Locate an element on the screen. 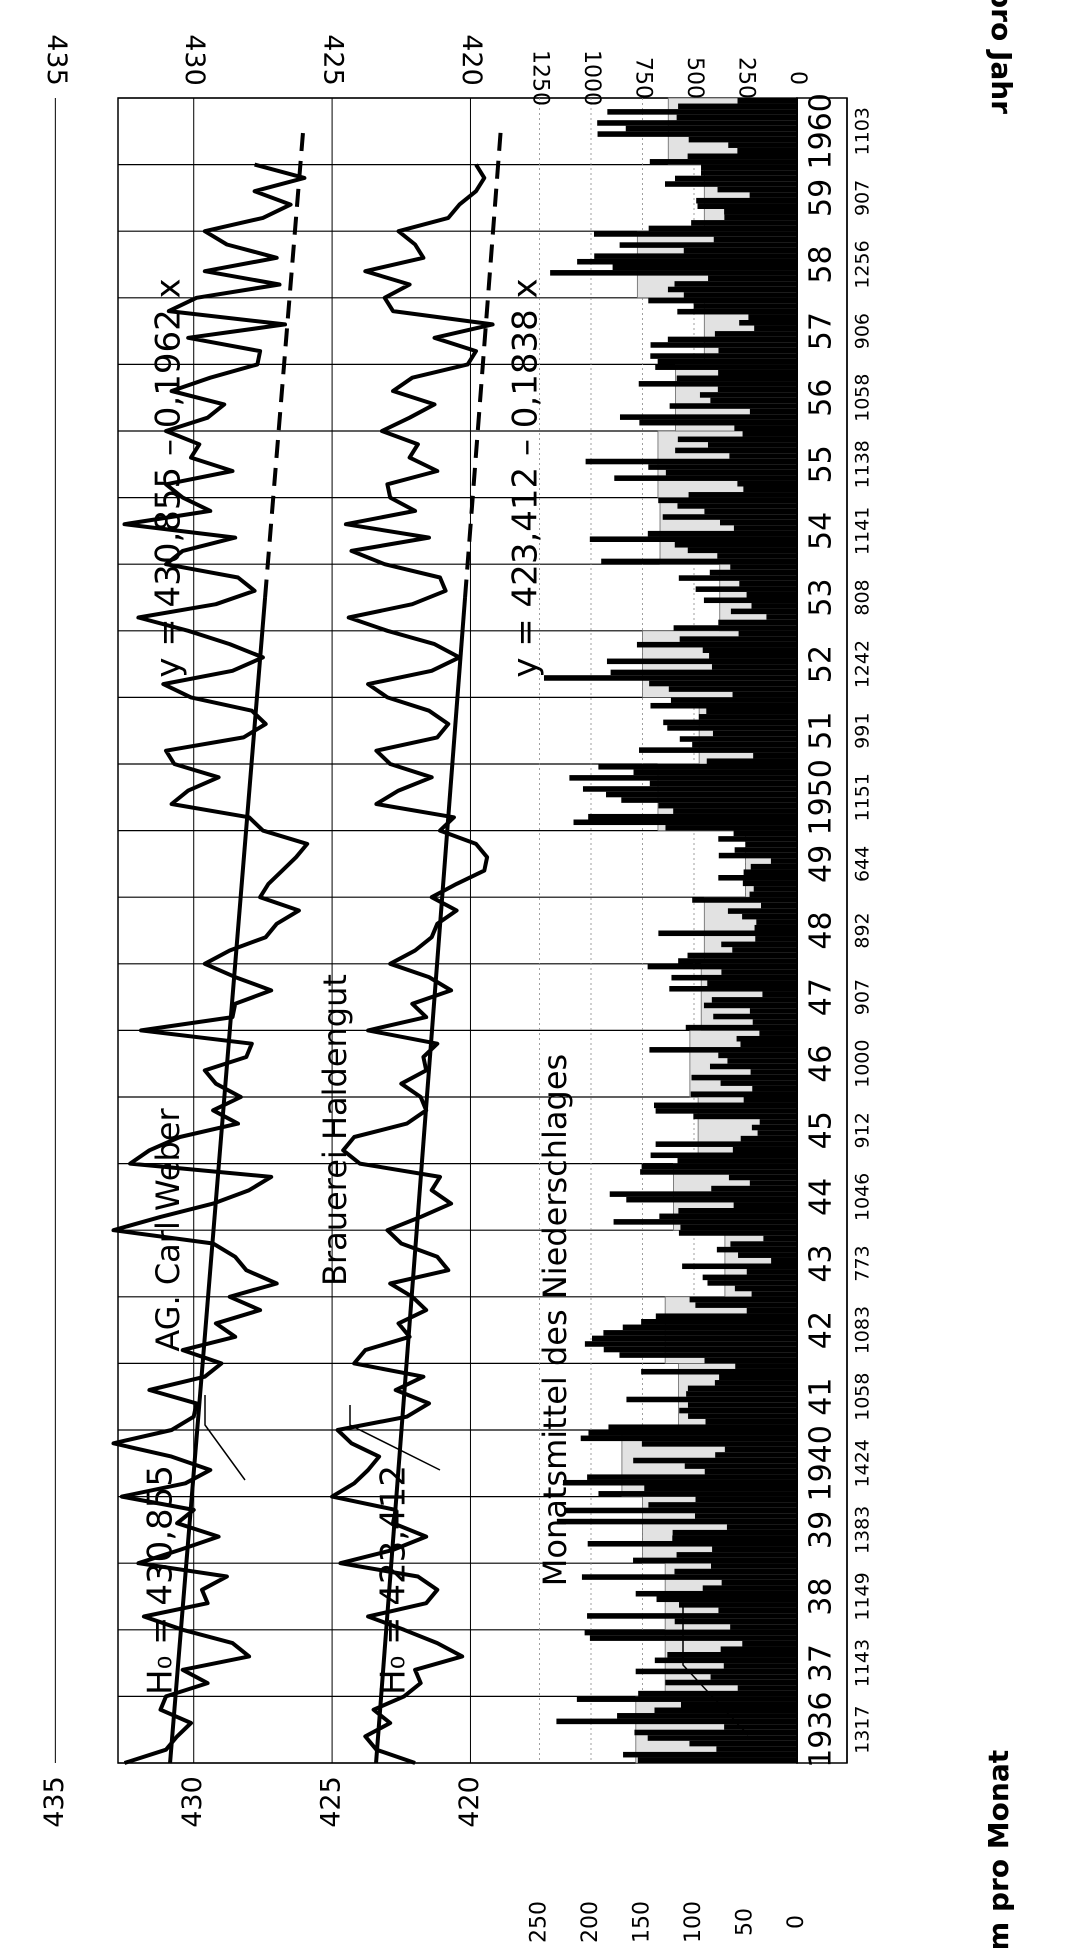 Image resolution: width=1080 pixels, height=1948 pixels. level-tick-label-left: 430 is located at coordinates (192, 1802).